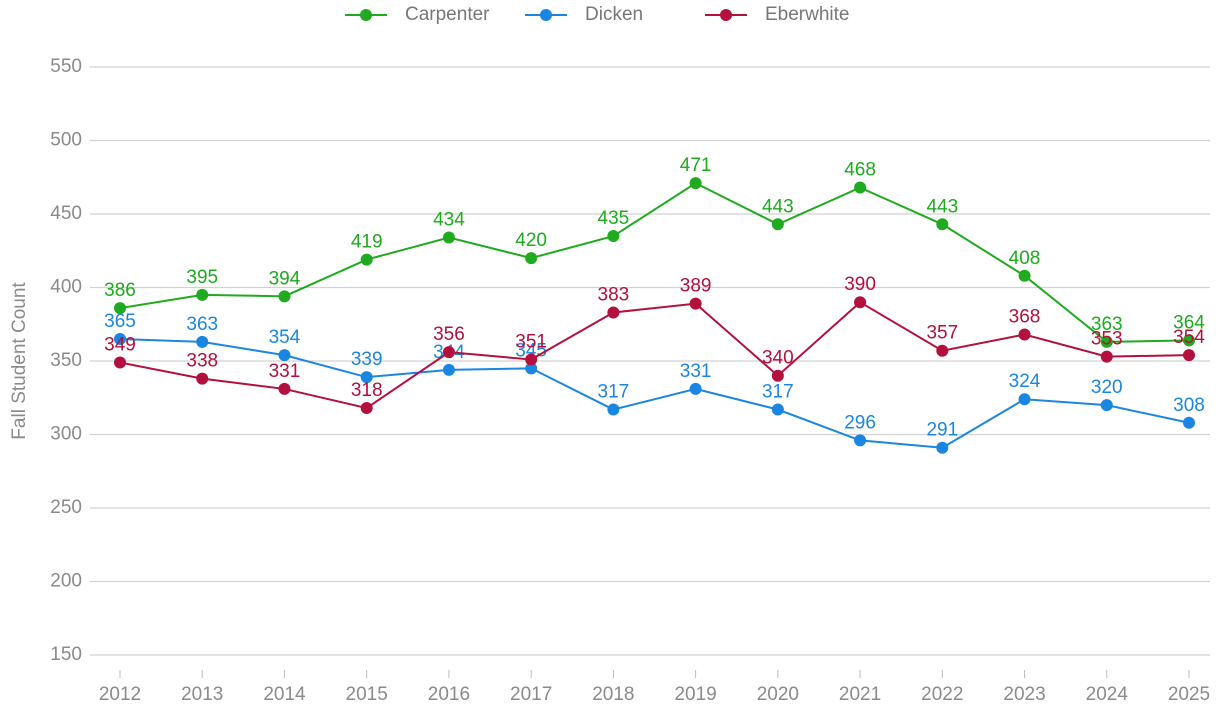 Image resolution: width=1218 pixels, height=714 pixels. Describe the element at coordinates (120, 694) in the screenshot. I see `x-tick-label: 2012` at that location.